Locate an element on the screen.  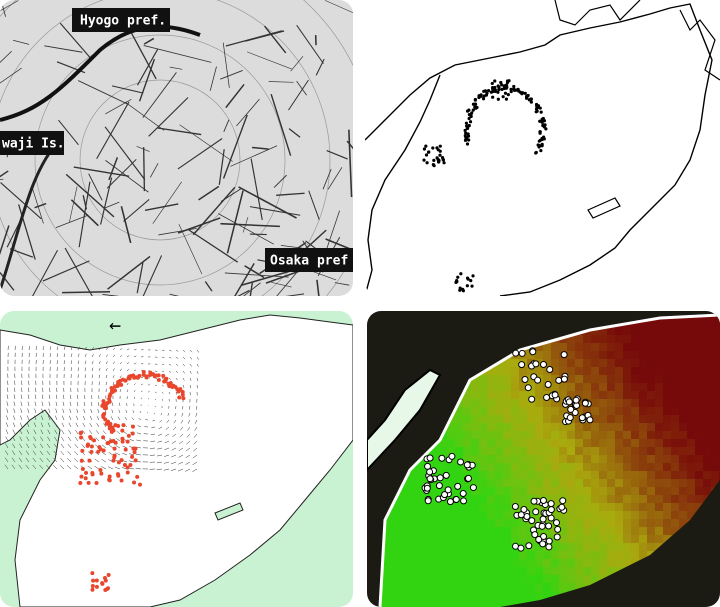
harbour-structures is located at coordinates (637, 40).